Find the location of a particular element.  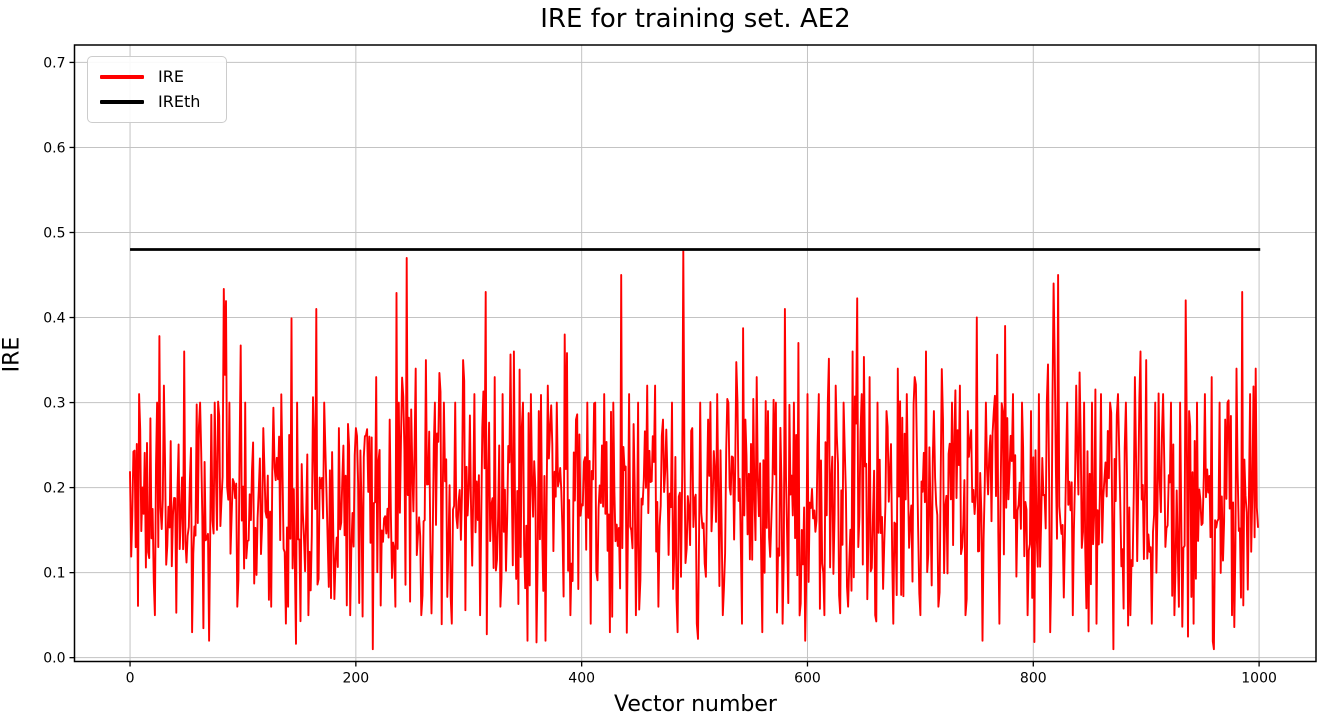

y-tick-label: 0.2 is located at coordinates (54, 489).